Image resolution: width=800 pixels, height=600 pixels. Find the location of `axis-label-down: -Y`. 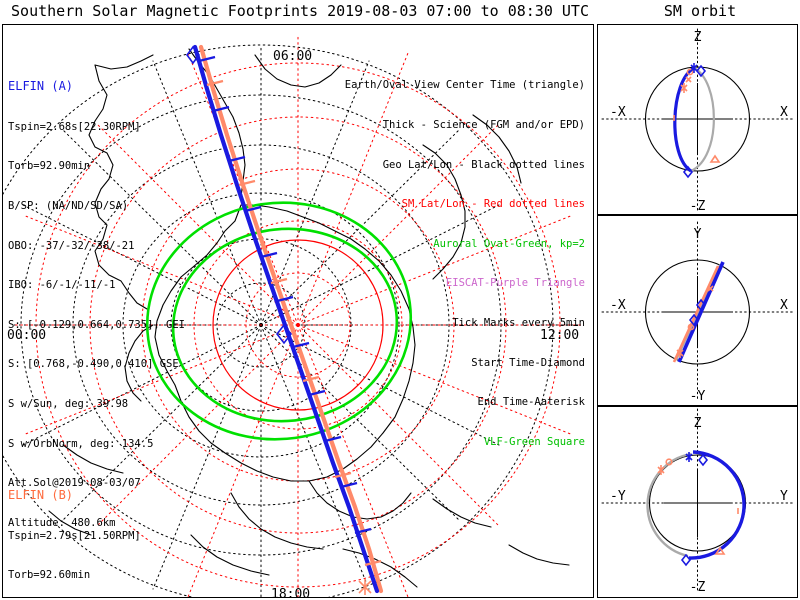

axis-label-down: -Y is located at coordinates (698, 396).